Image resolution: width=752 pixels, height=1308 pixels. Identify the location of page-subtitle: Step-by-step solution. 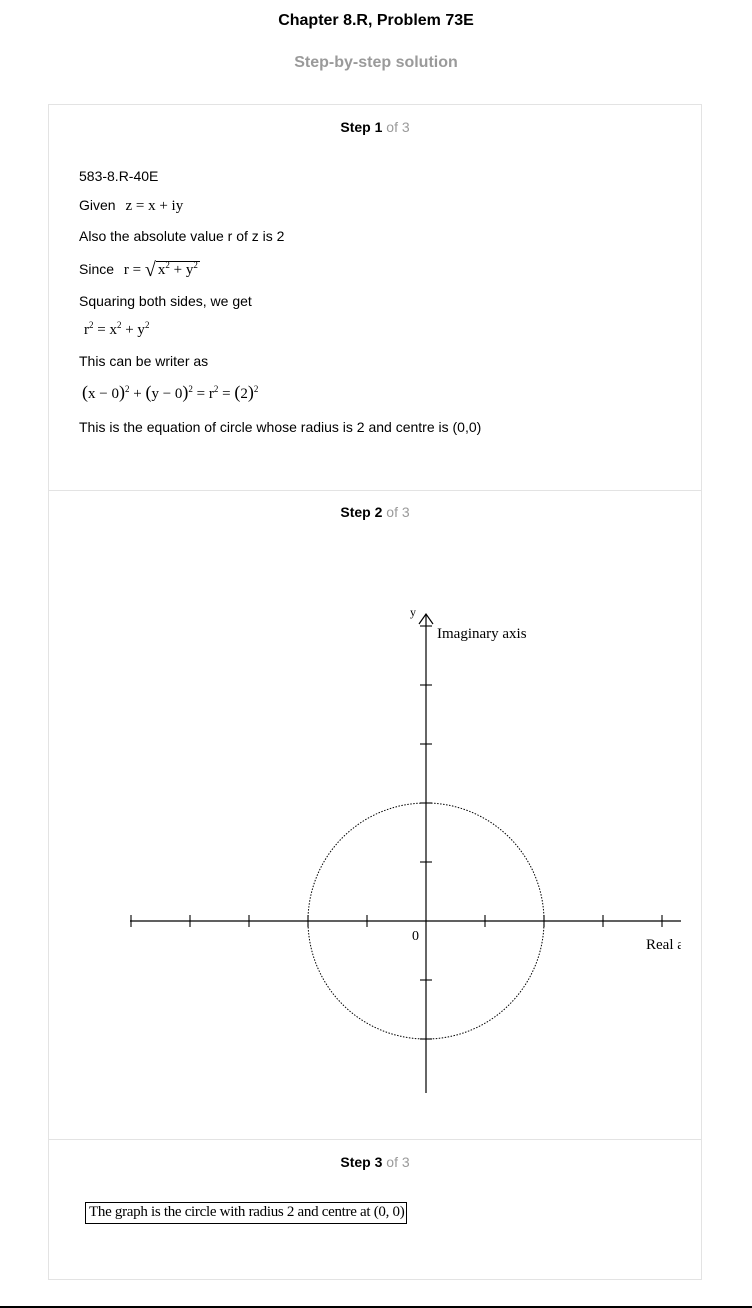
(376, 62).